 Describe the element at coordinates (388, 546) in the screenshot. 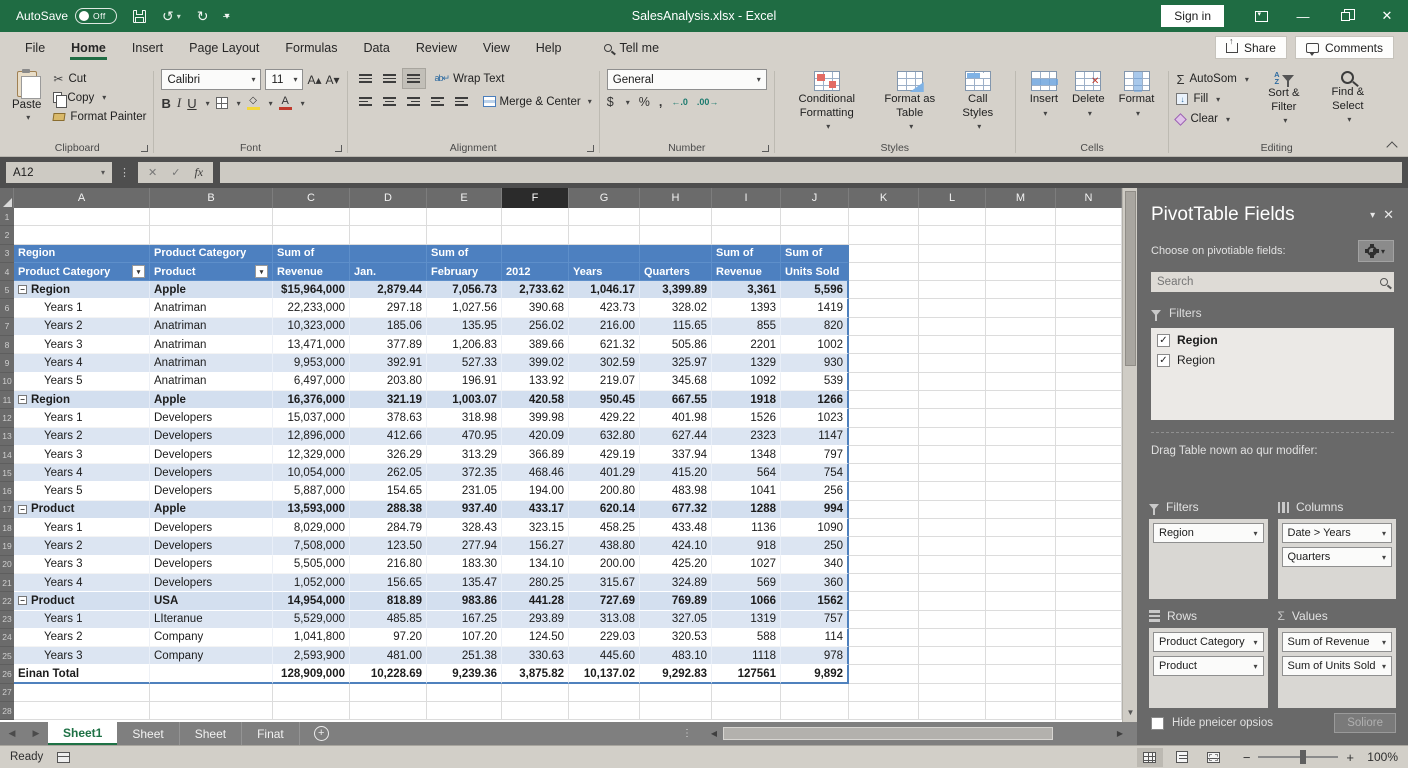

I see `cell: 123.50` at that location.